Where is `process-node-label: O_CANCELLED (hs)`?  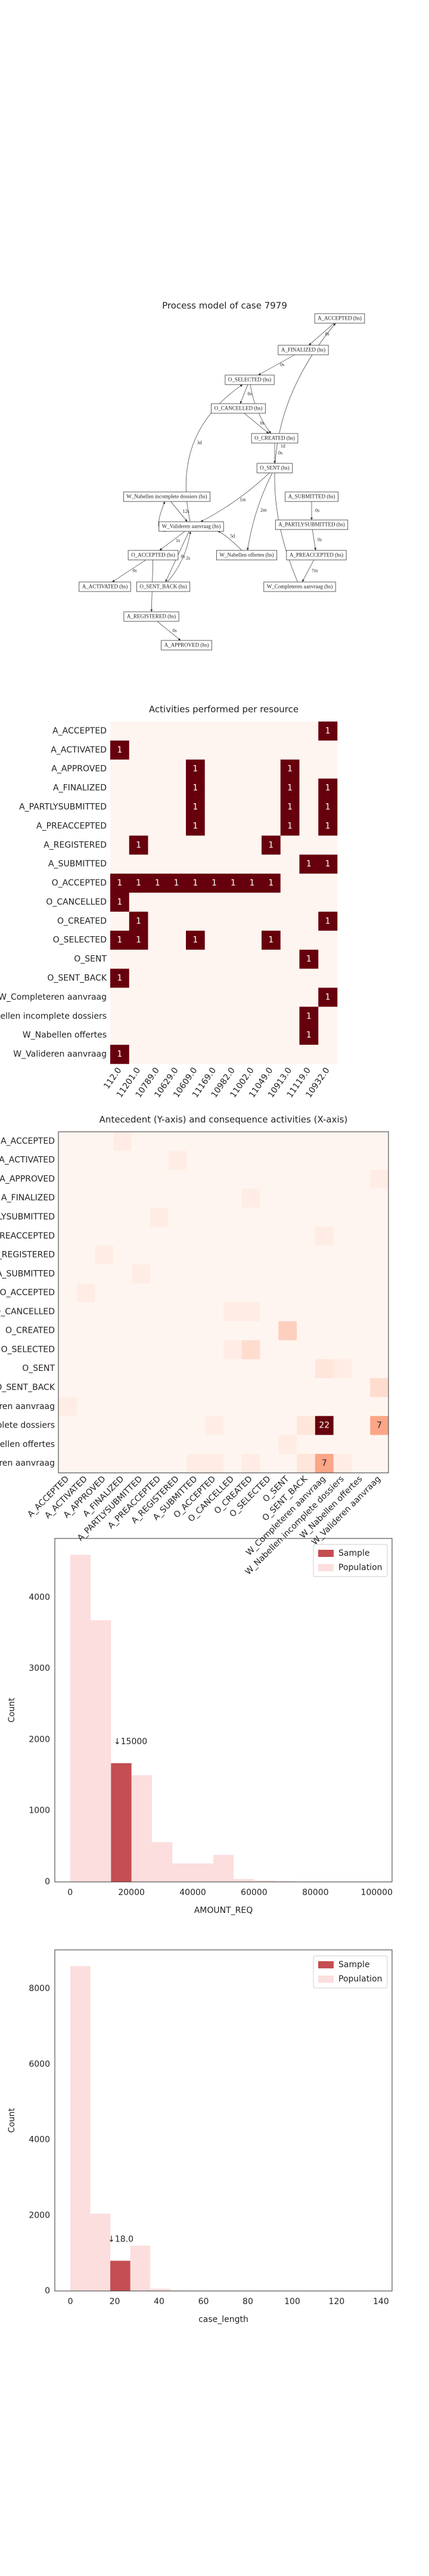 process-node-label: O_CANCELLED (hs) is located at coordinates (238, 408).